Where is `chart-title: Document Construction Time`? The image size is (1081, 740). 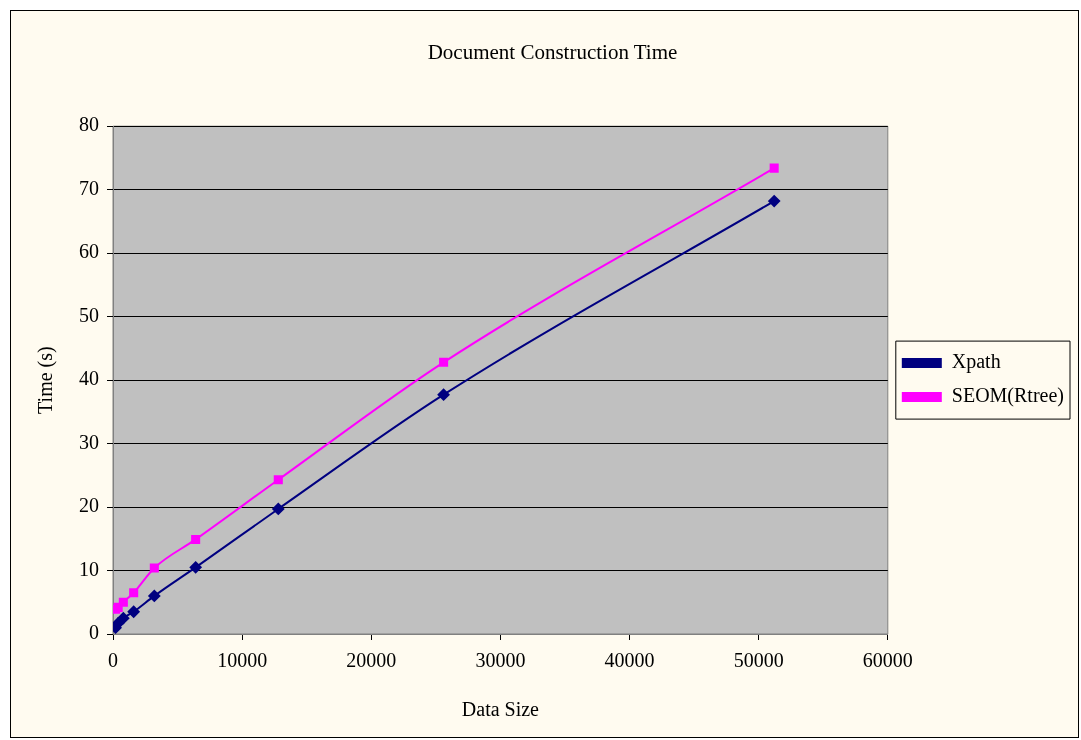
chart-title: Document Construction Time is located at coordinates (552, 52).